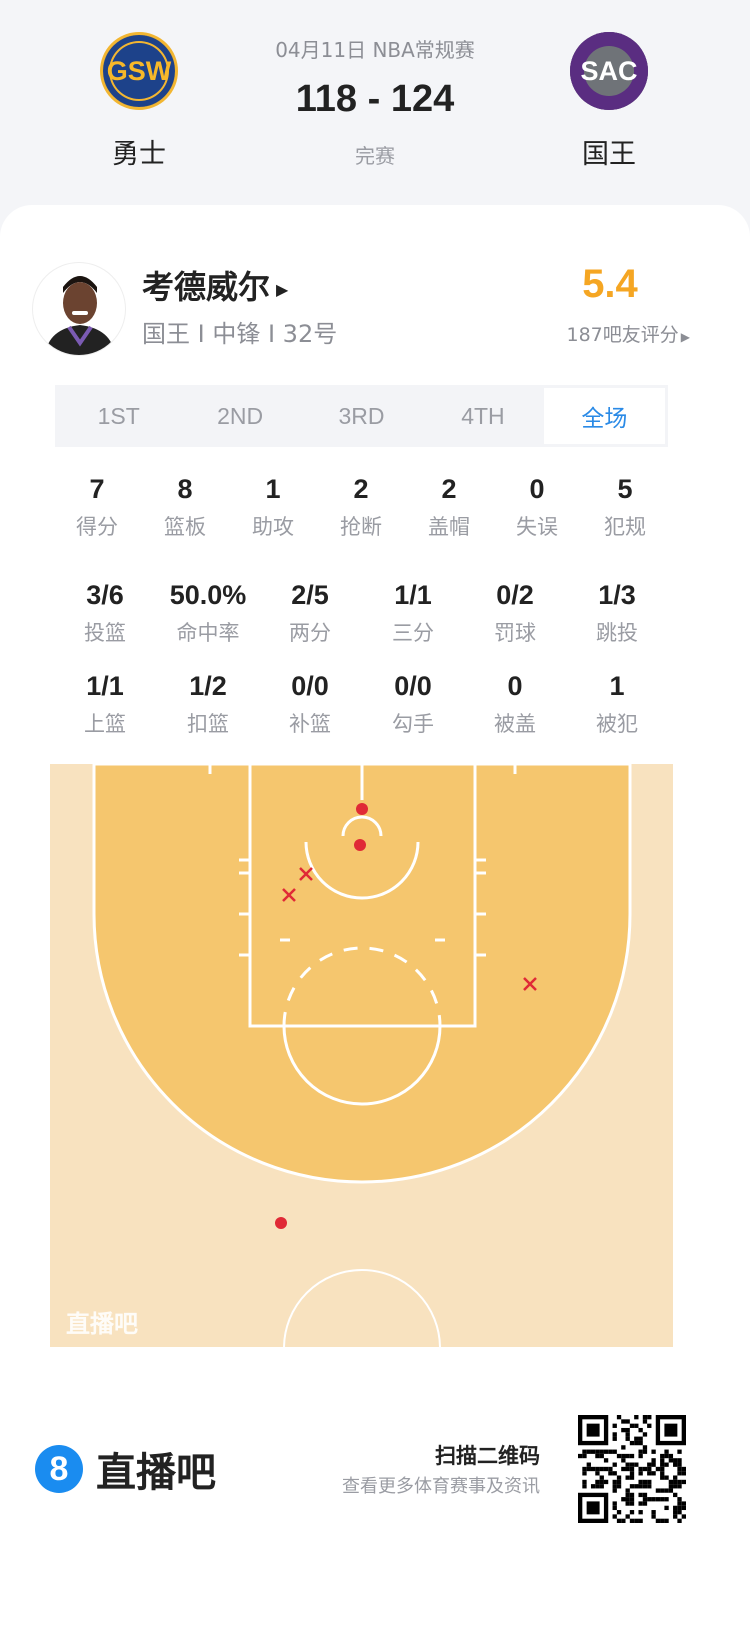 The image size is (750, 1629). I want to click on rating-link: 187吧友评分 ▶, so click(628, 335).